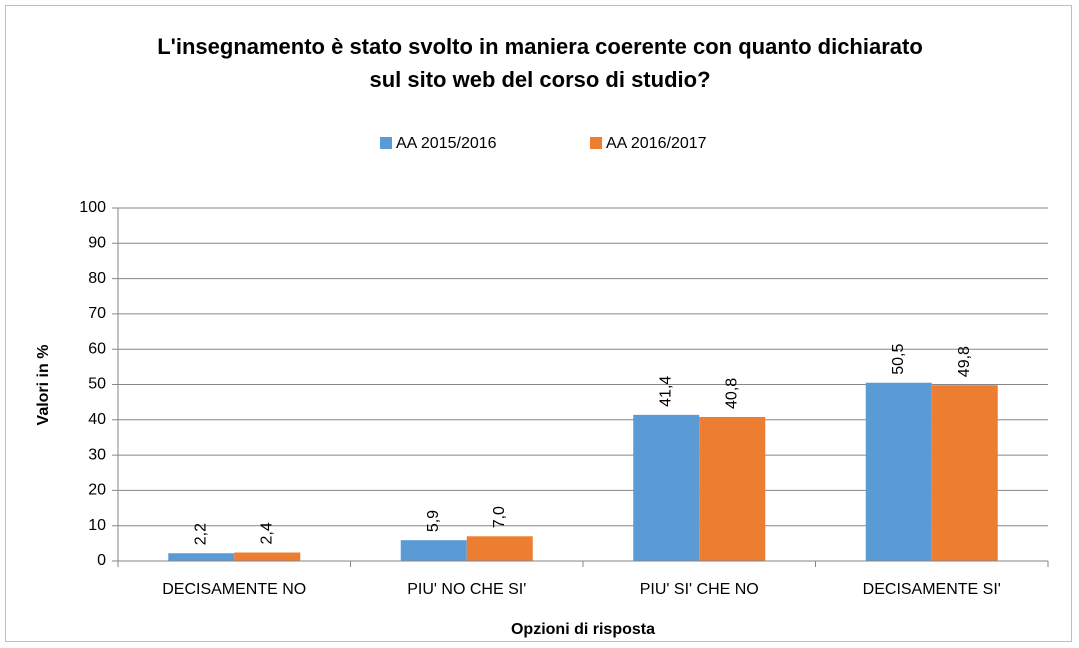  Describe the element at coordinates (699, 589) in the screenshot. I see `x-tick-label: PIU' SI' CHE NO` at that location.